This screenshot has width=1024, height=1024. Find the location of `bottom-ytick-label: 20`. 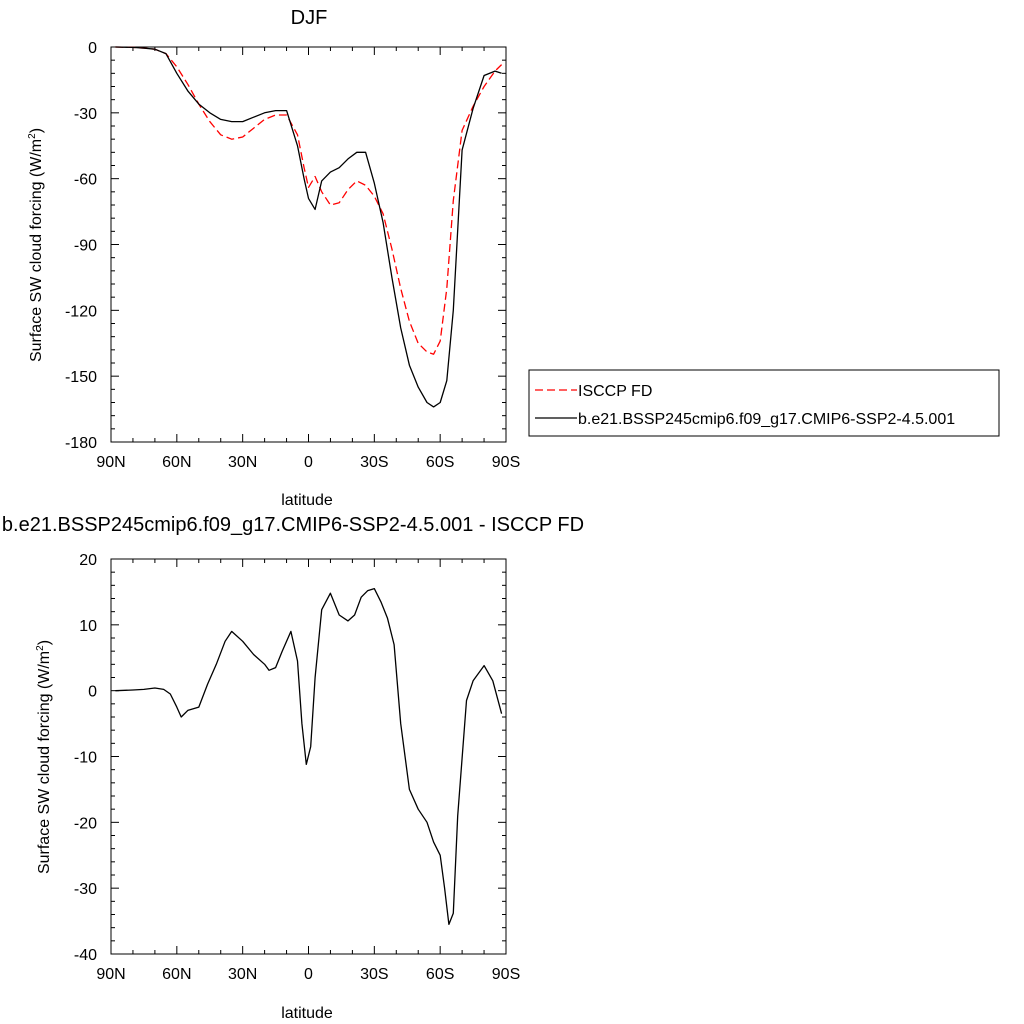

bottom-ytick-label: 20 is located at coordinates (88, 560).